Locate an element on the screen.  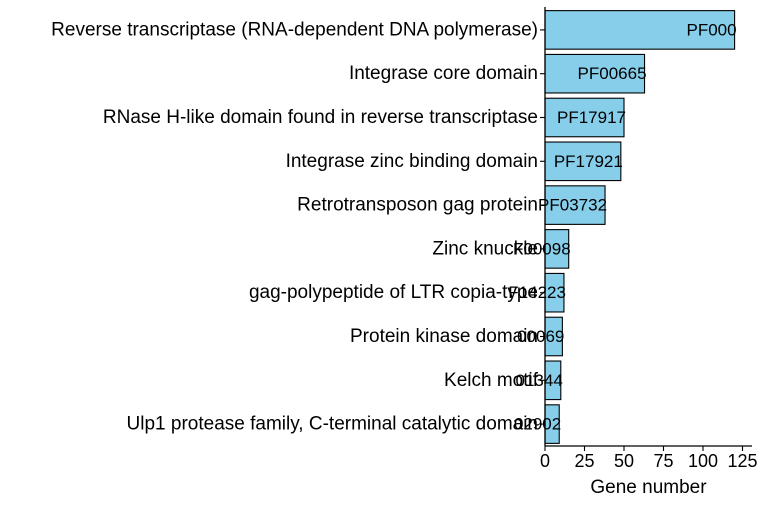
x-tick-label: 100 is located at coordinates (703, 461).